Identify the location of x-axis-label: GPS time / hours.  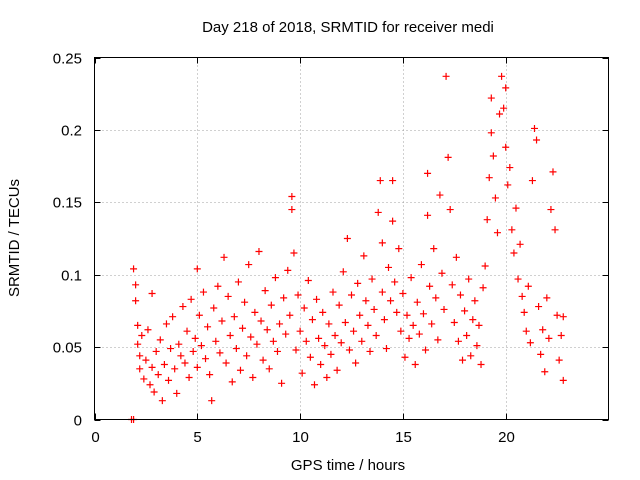
(348, 465).